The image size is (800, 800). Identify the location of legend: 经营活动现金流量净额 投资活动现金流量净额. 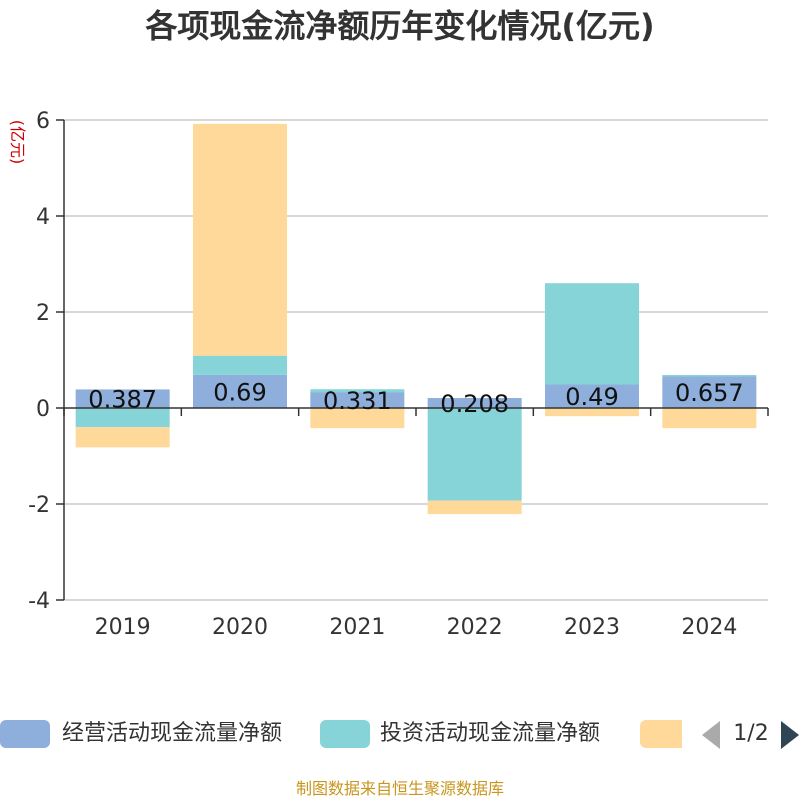
(400, 734).